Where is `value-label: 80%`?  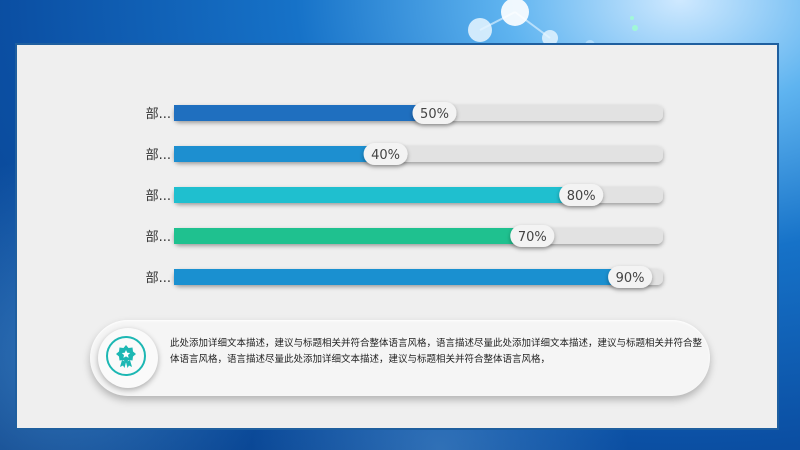
value-label: 80% is located at coordinates (581, 196).